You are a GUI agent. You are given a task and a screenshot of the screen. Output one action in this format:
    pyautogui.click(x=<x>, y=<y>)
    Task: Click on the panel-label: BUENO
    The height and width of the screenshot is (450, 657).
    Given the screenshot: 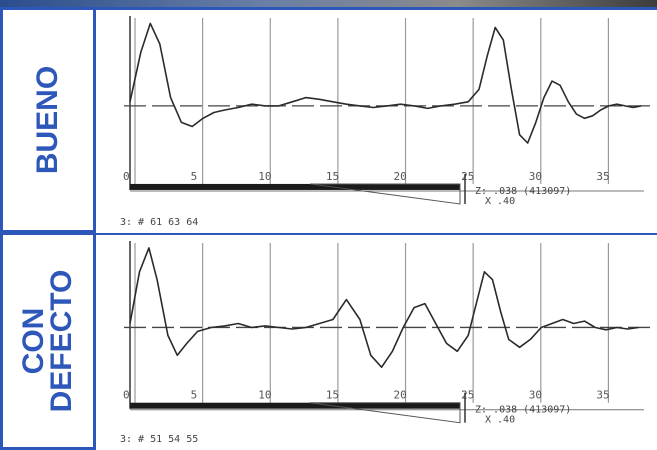 What is the action you would take?
    pyautogui.click(x=47, y=120)
    